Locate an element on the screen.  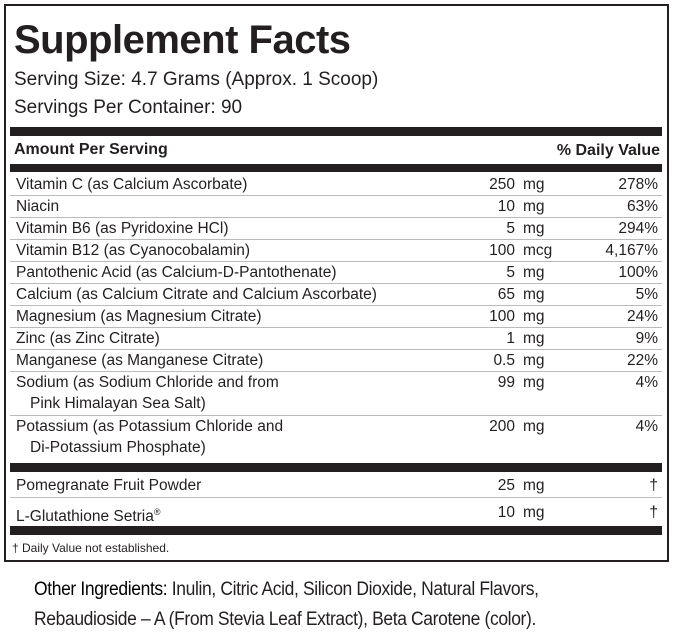
daily-value-label: % Daily Value is located at coordinates (608, 150).